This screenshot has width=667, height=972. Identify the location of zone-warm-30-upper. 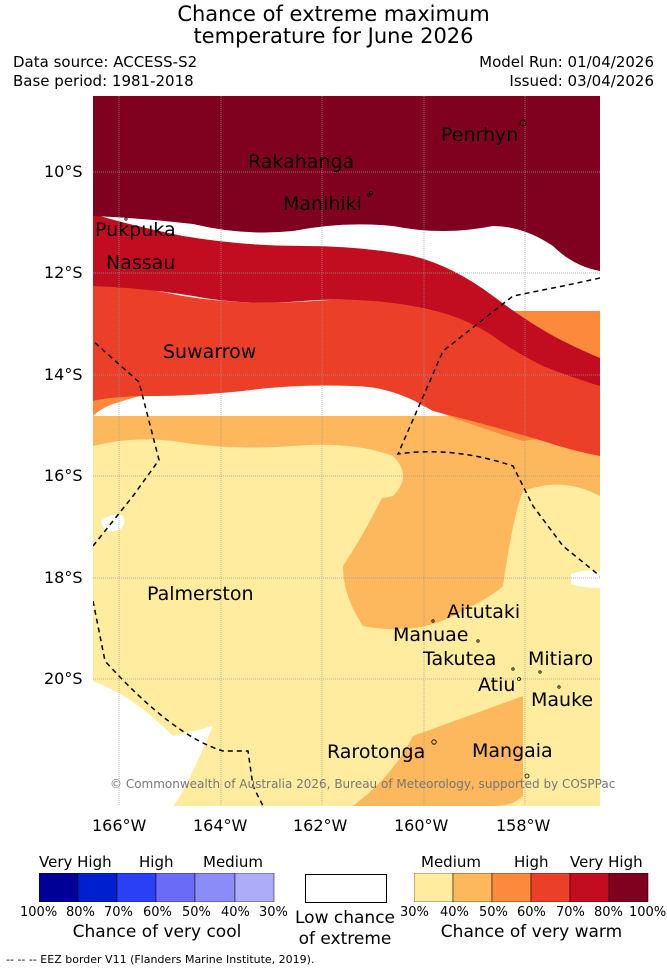
(248, 477).